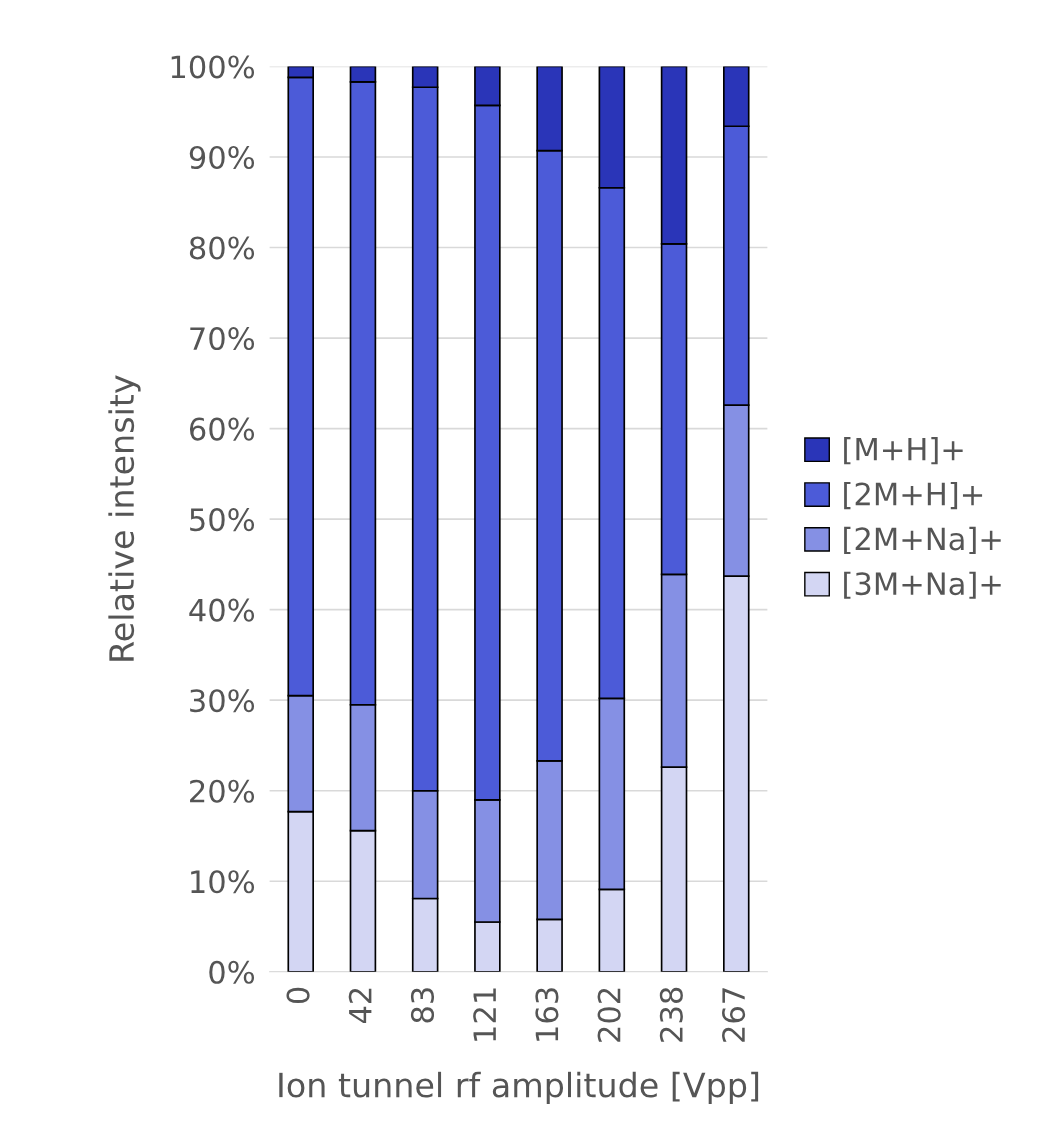  Describe the element at coordinates (519, 1088) in the screenshot. I see `x-axis-title: Ion tunnel rf amplitude [Vpp]` at that location.